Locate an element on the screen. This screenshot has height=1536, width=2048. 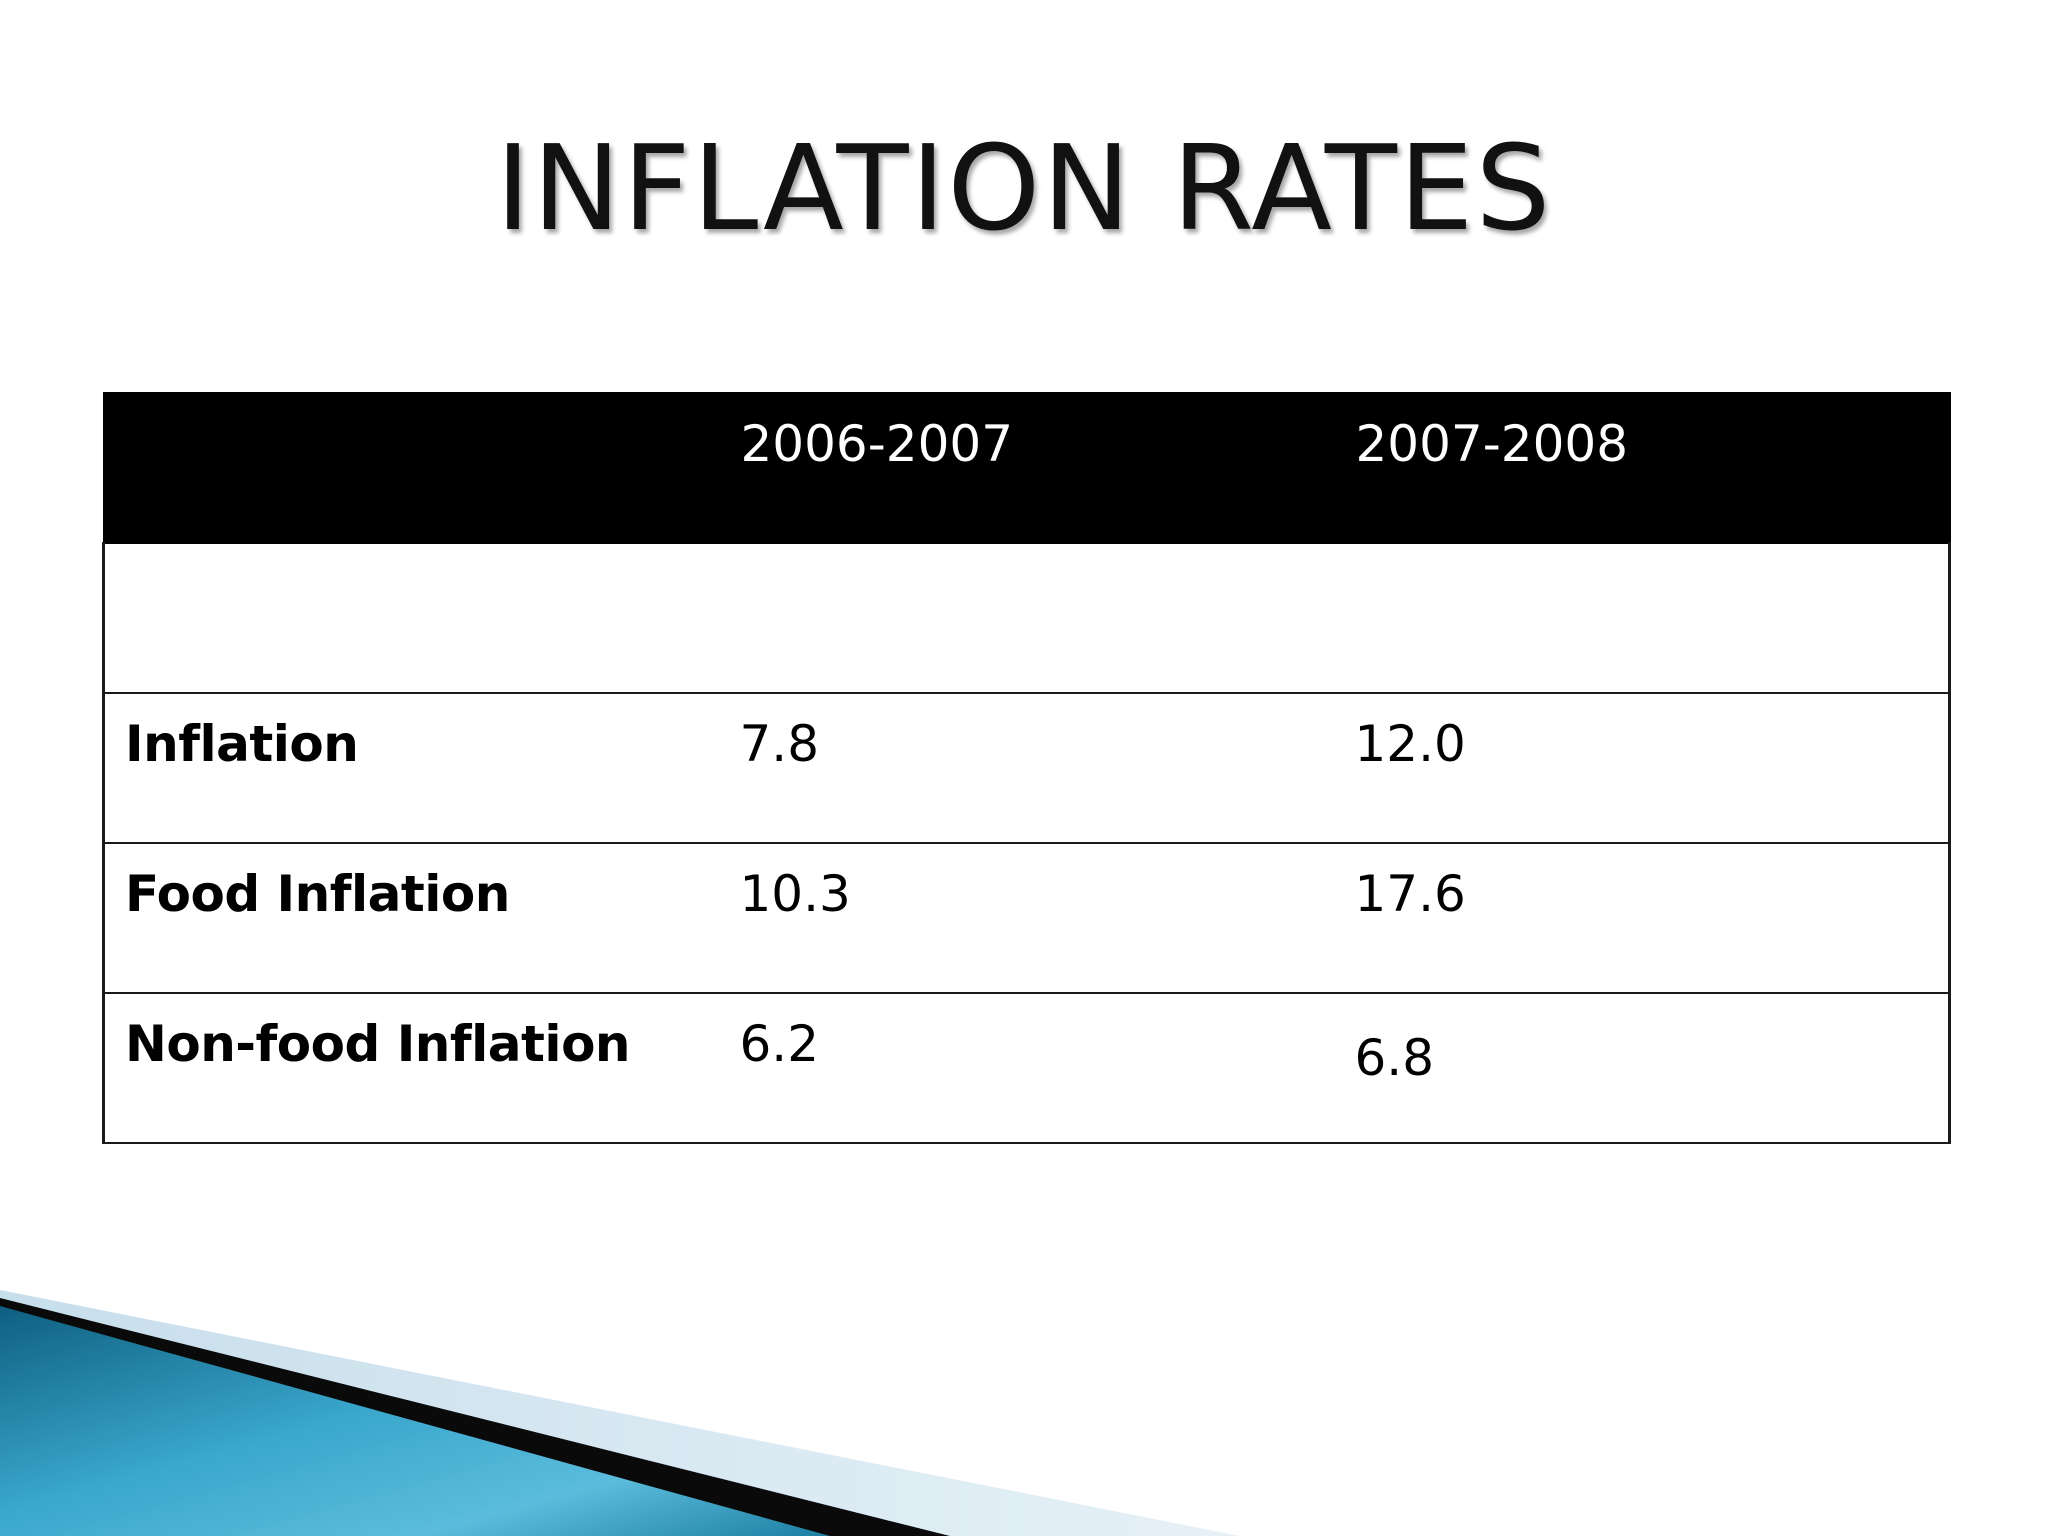
table-cell: 10.3 is located at coordinates (1027, 918).